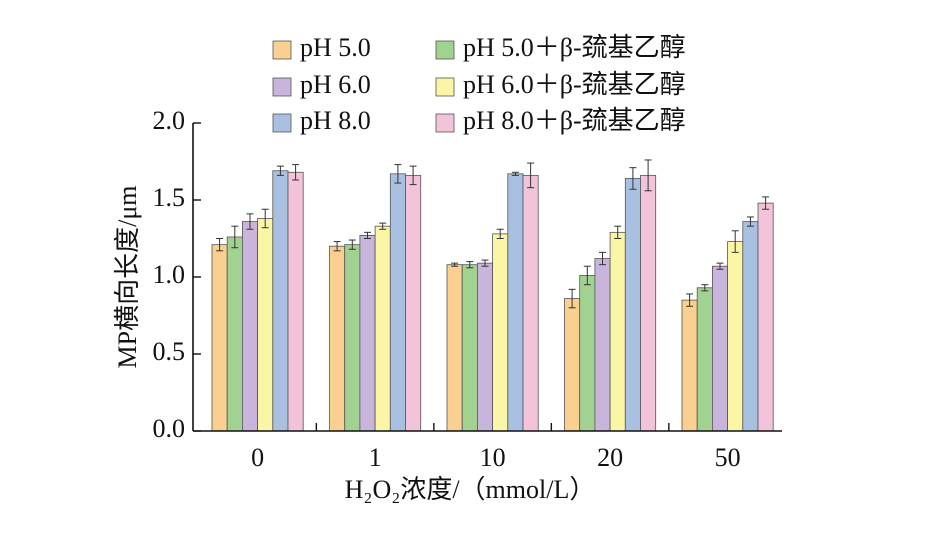 Image resolution: width=928 pixels, height=534 pixels. What do you see at coordinates (127, 277) in the screenshot?
I see `y-axis-title: MP横向长度/μm` at bounding box center [127, 277].